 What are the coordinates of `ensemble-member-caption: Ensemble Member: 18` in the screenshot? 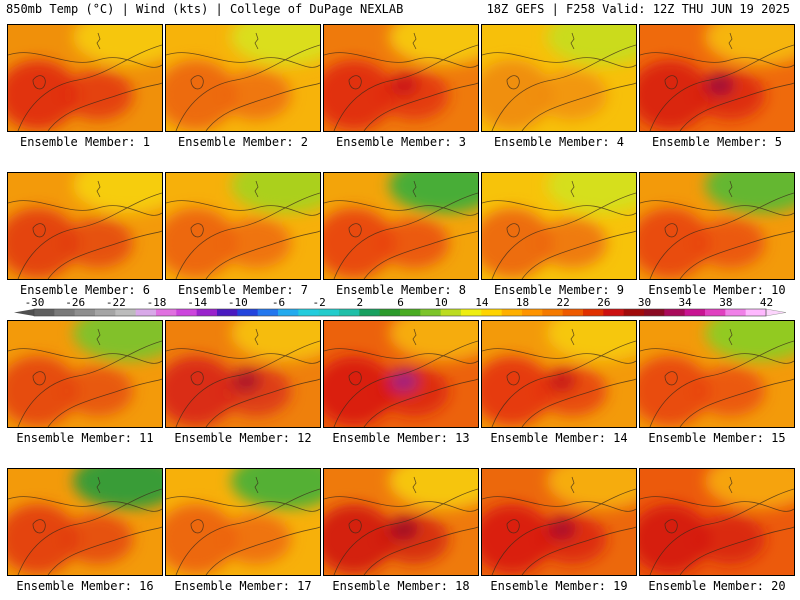 It's located at (401, 586).